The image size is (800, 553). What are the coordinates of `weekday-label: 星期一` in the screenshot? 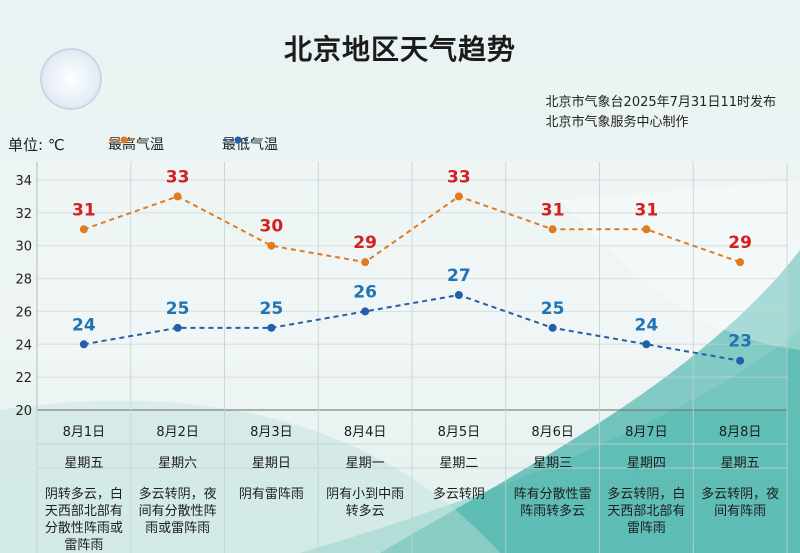 It's located at (365, 463).